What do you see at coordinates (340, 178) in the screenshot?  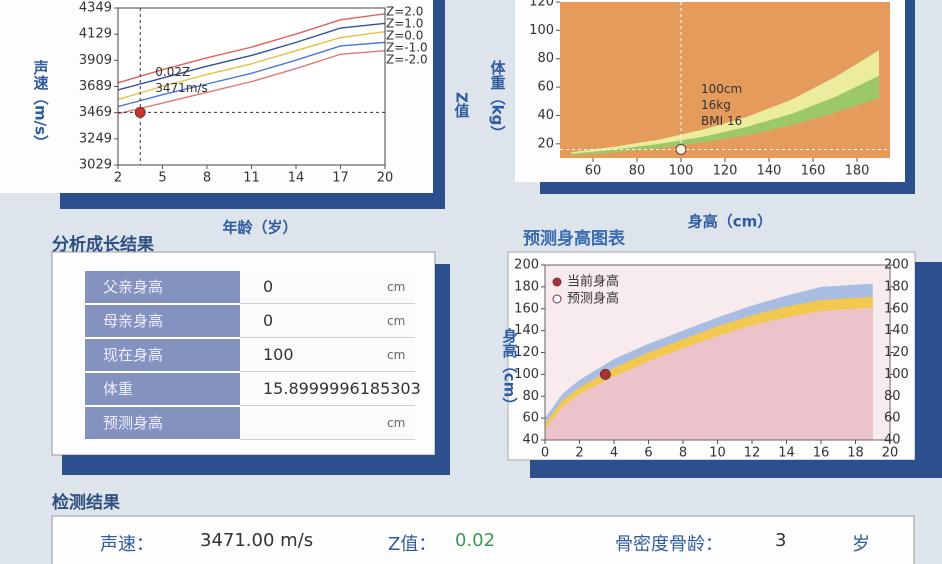 I see `x-tick-label: 17` at bounding box center [340, 178].